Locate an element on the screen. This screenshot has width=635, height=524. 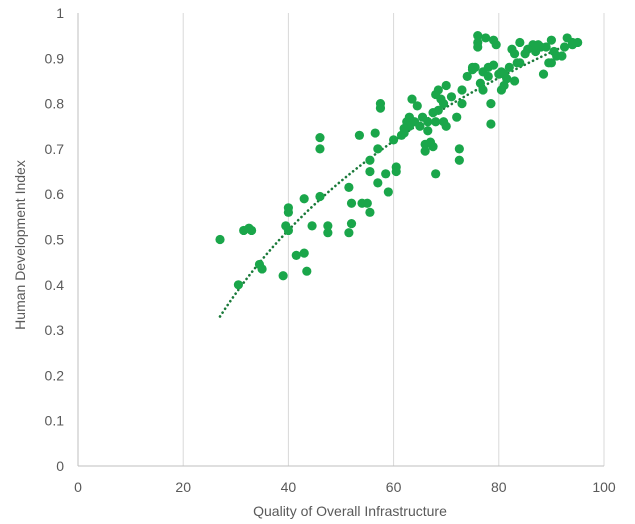
y-tick-label: 0.1 is located at coordinates (55, 421).